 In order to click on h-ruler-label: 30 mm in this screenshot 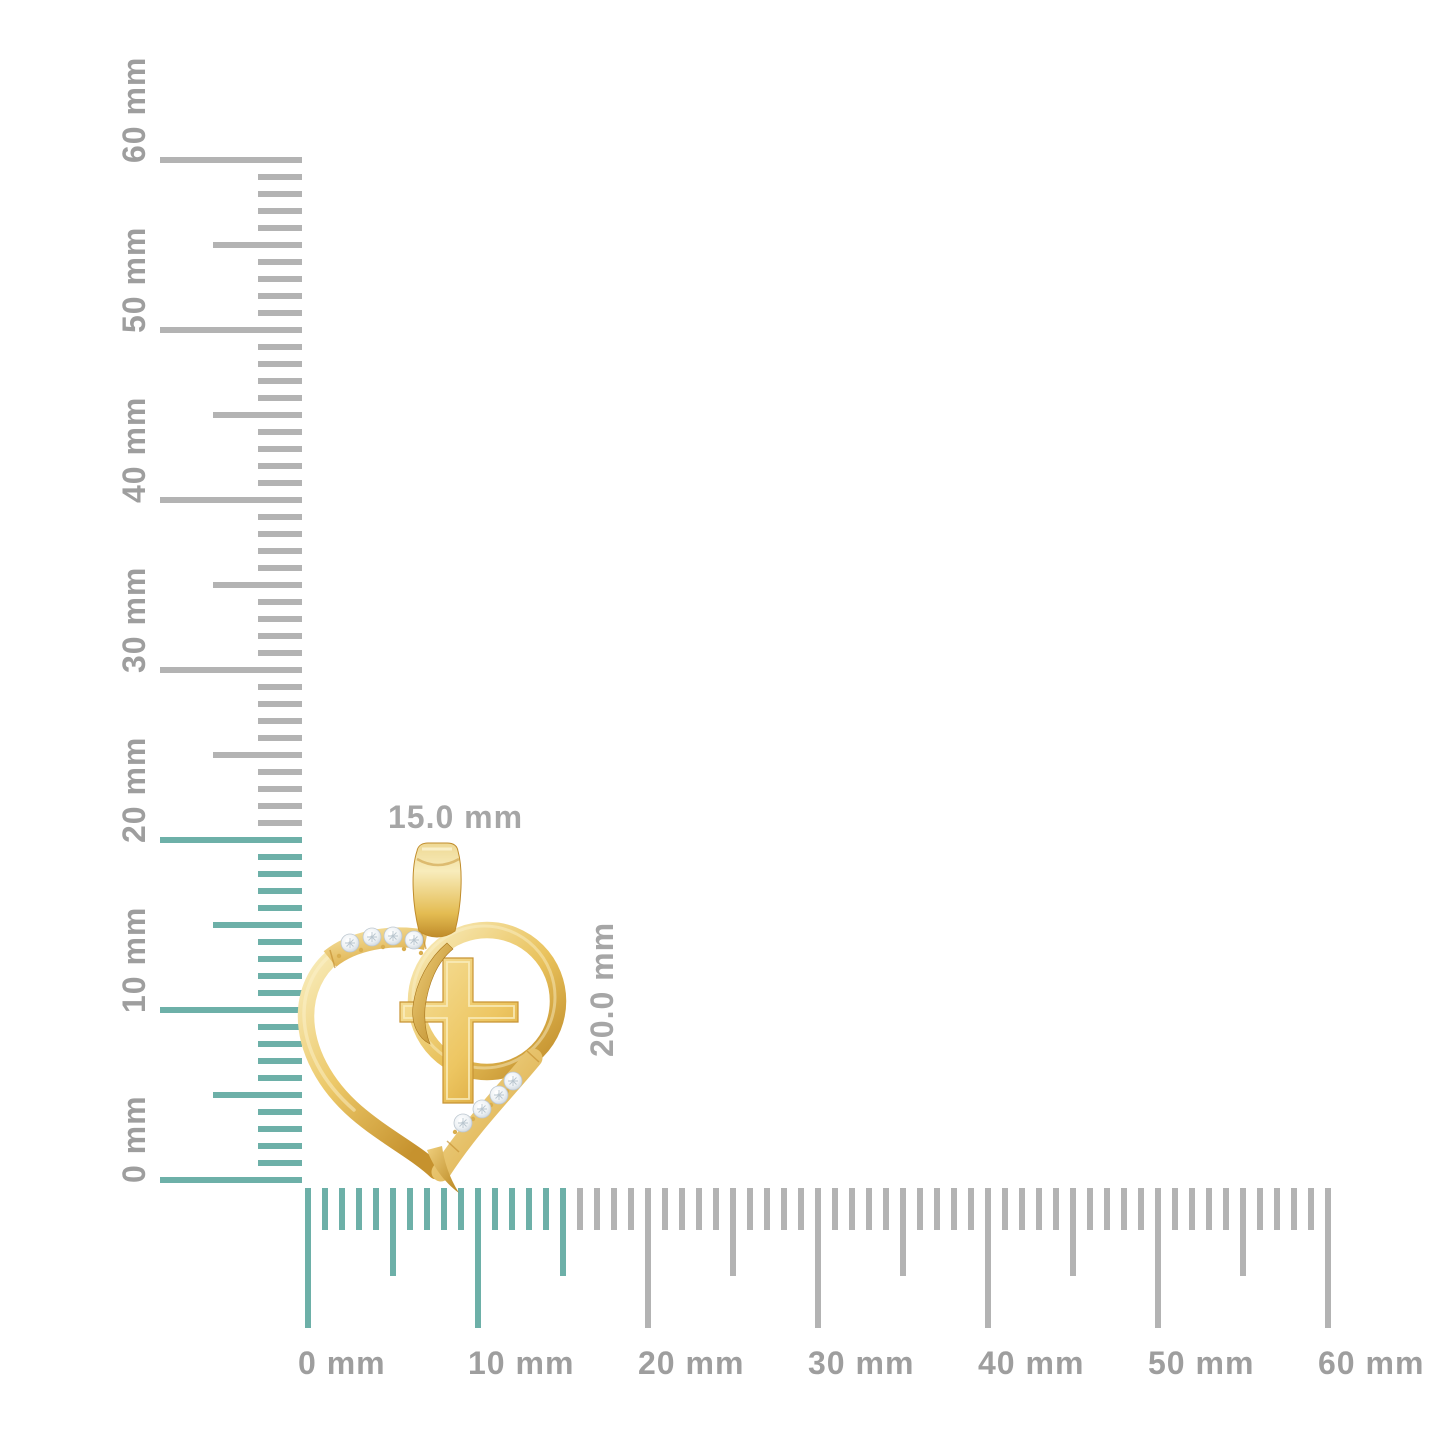, I will do `click(861, 1363)`.